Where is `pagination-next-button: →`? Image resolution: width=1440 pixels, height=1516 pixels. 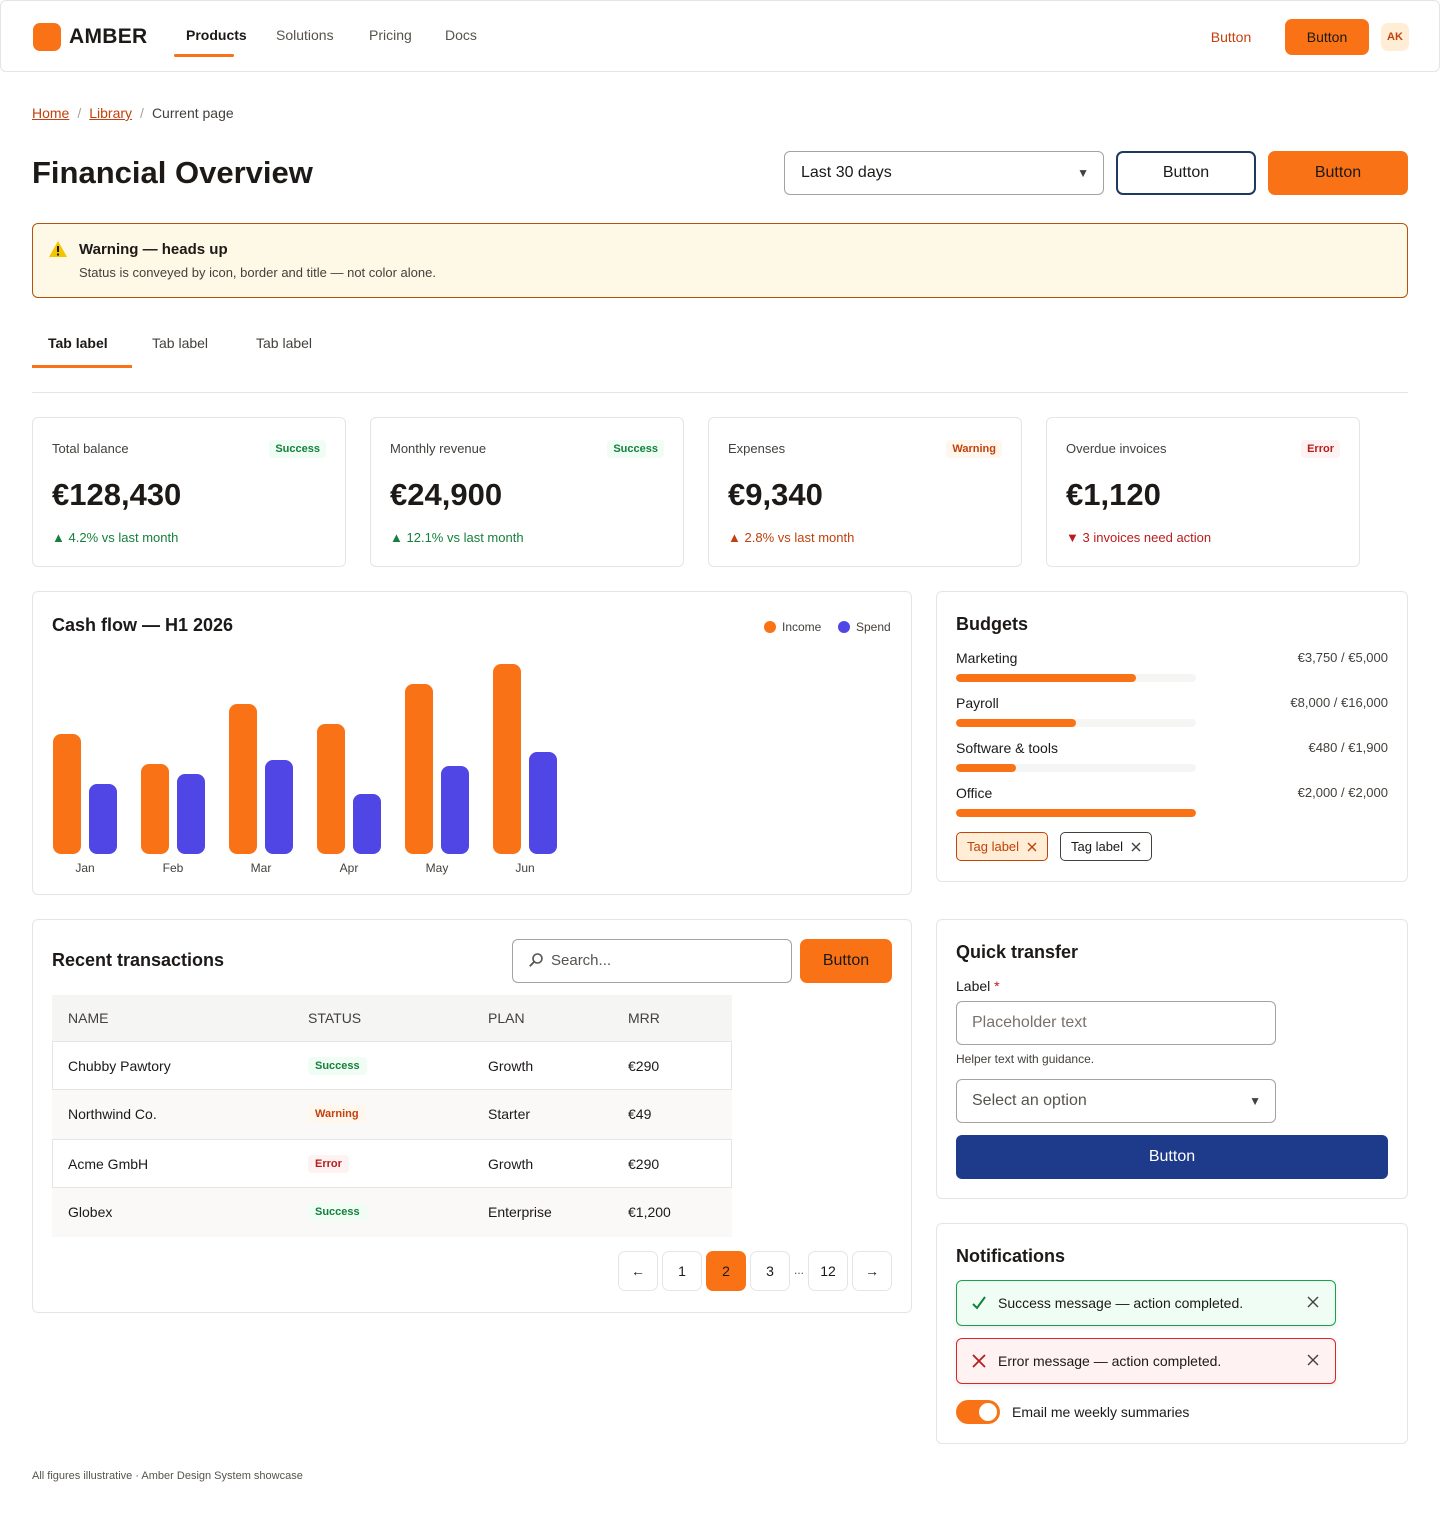
pagination-next-button: → is located at coordinates (872, 1271).